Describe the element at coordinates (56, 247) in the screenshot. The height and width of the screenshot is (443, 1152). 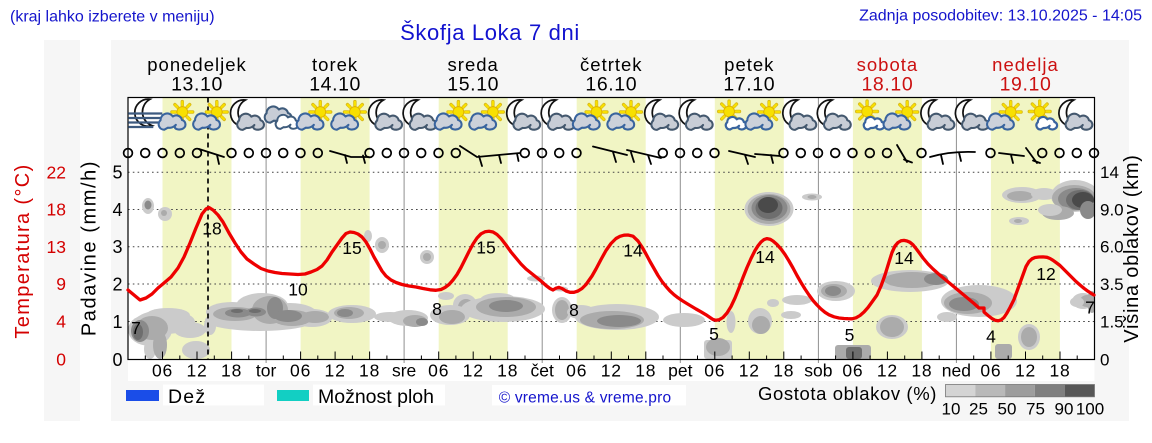
I see `svg-text: 13` at that location.